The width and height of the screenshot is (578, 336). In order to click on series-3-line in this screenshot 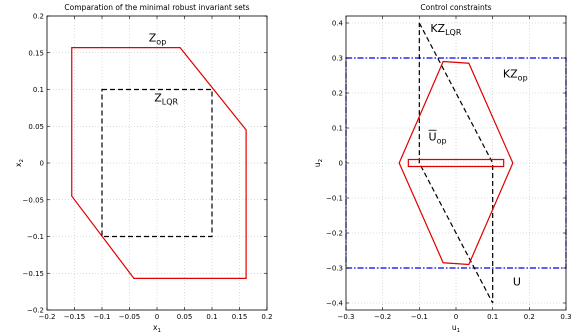, I will do `click(456, 163)`.